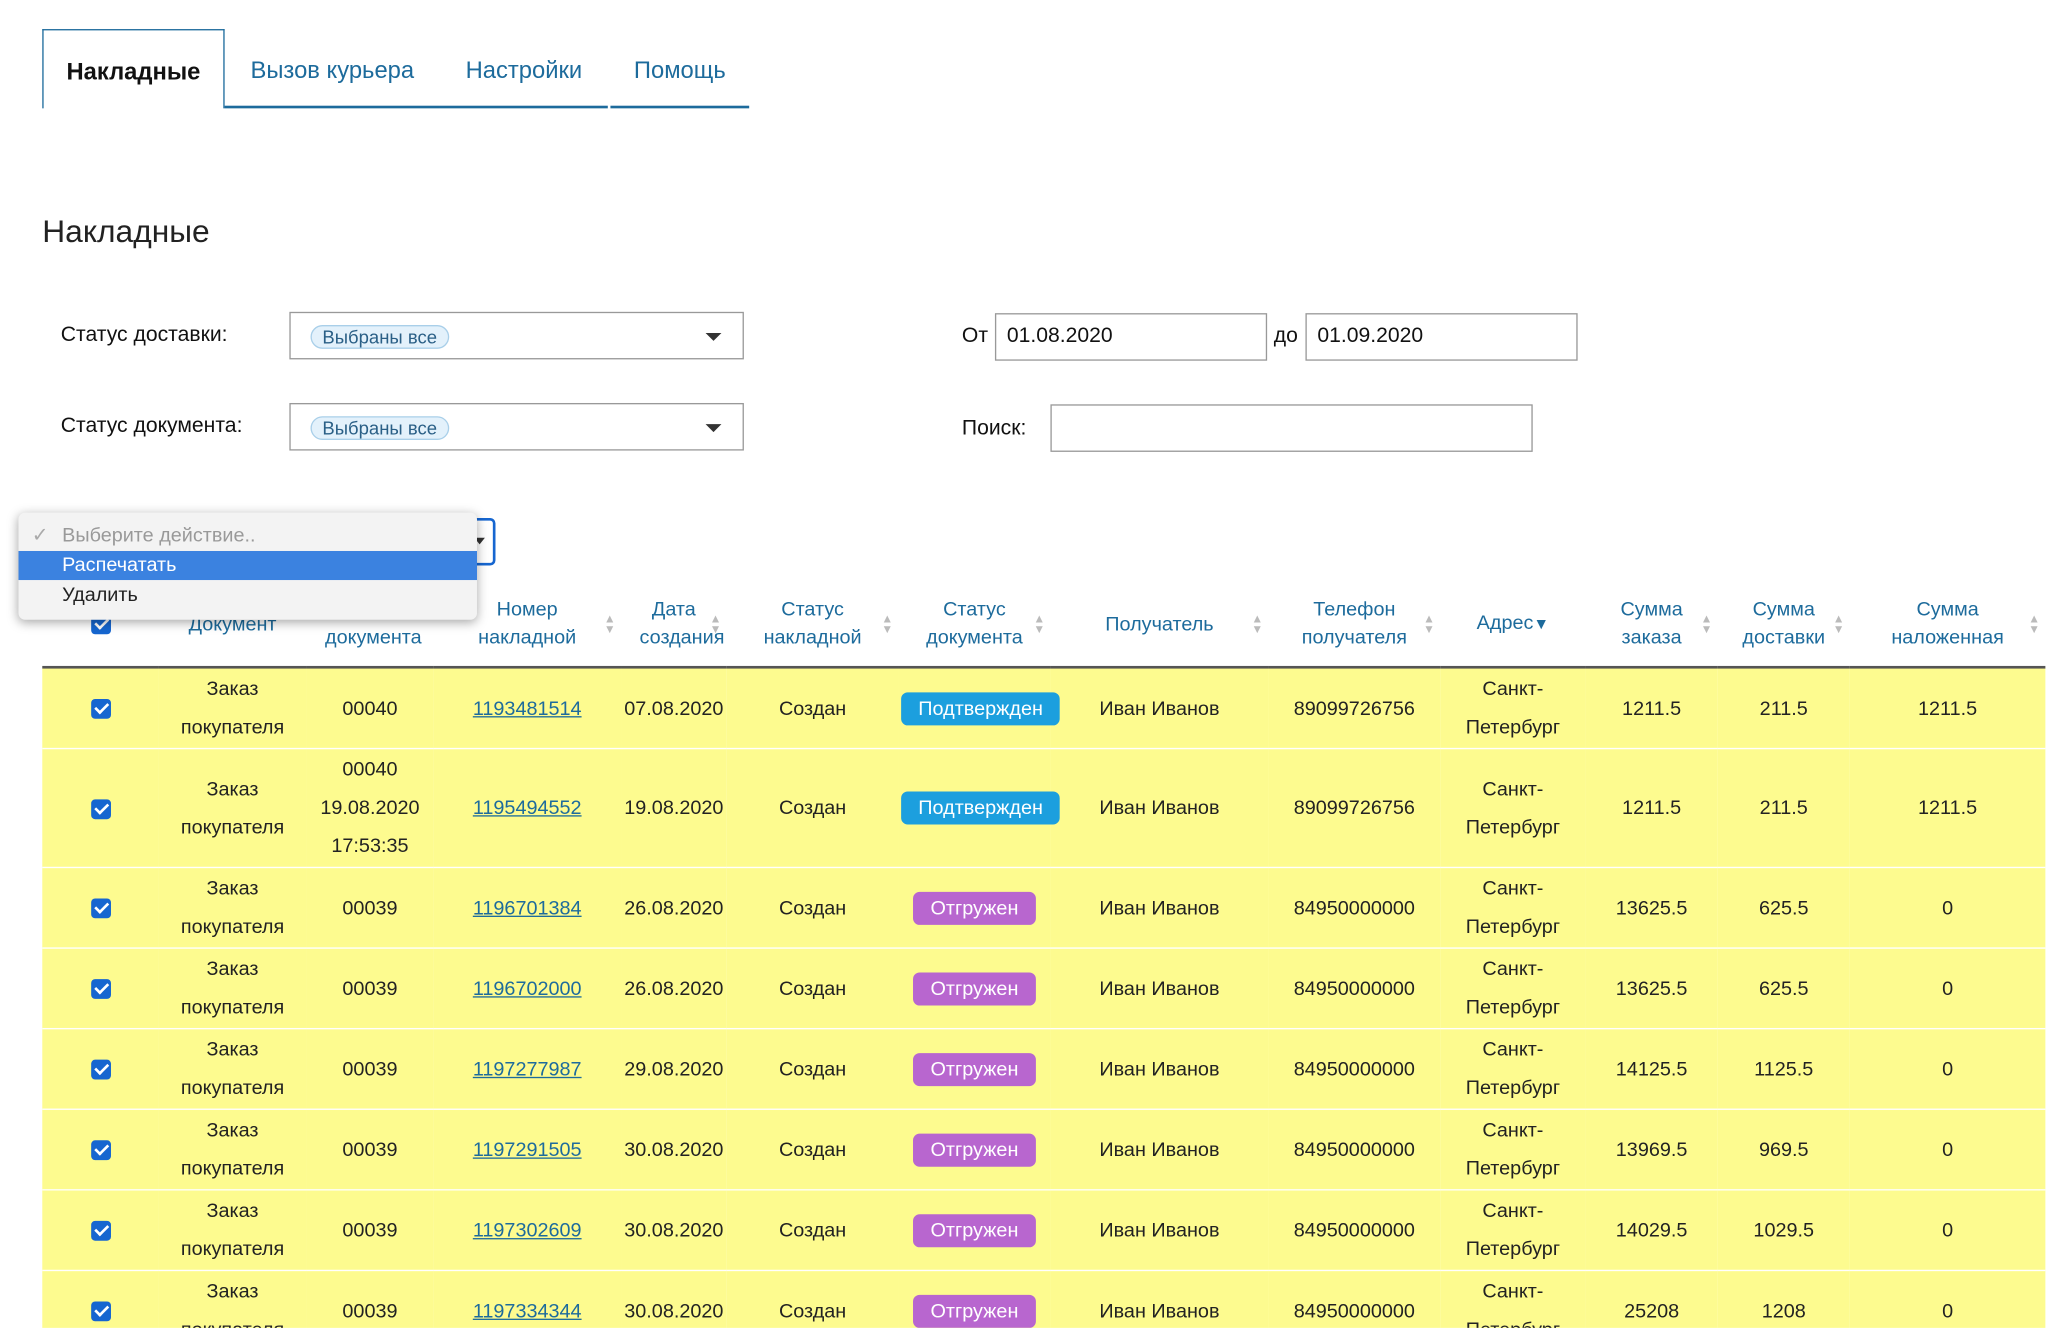  What do you see at coordinates (370, 807) in the screenshot?
I see `table-cell: 00040 19.08.2020 17:53:35` at bounding box center [370, 807].